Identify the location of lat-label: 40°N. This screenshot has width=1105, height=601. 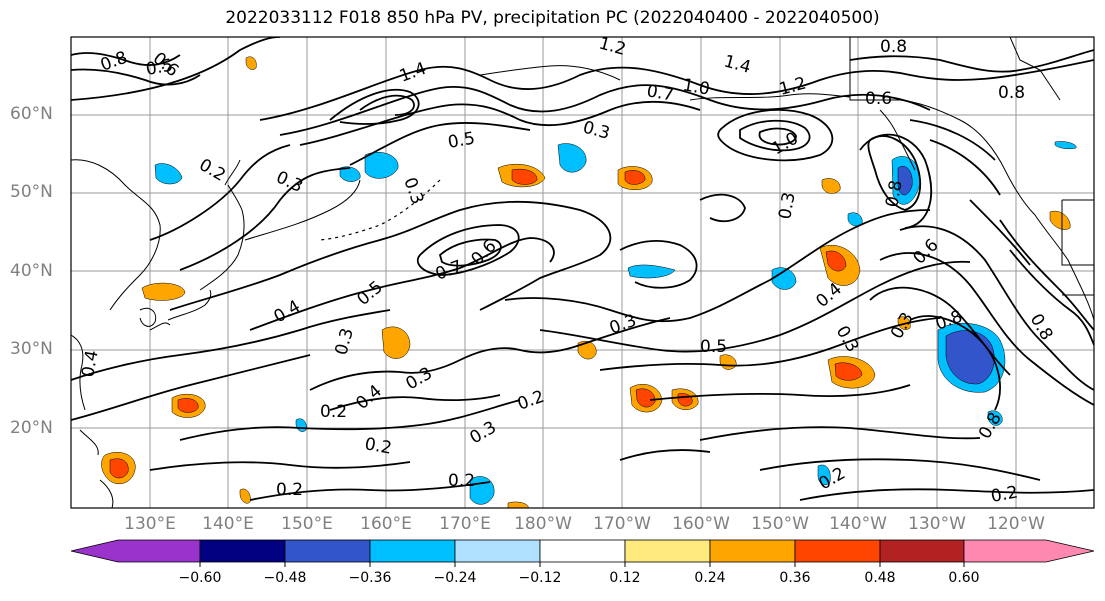
(31, 271).